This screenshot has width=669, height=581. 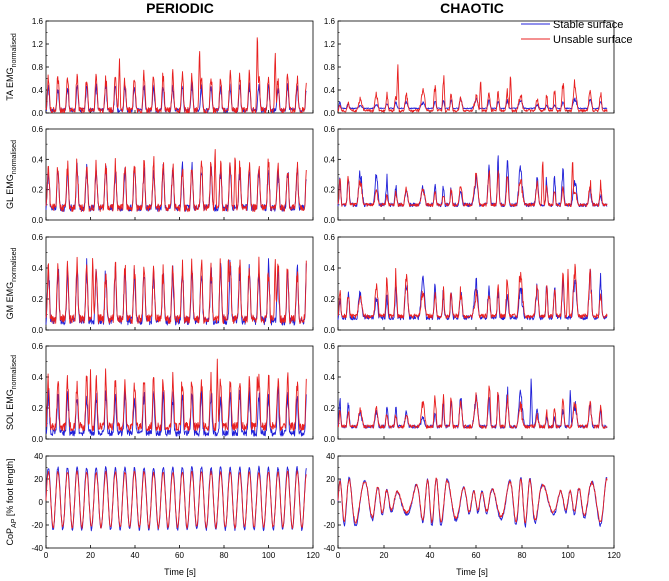 I want to click on panel-sol-periodic: 0.0 0.2 0.4 0.6, so click(x=173, y=393).